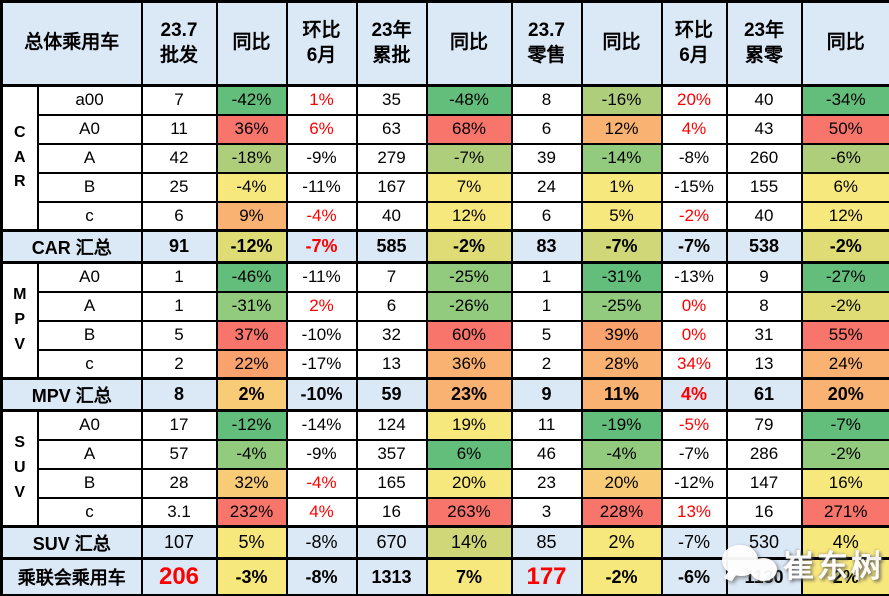 The height and width of the screenshot is (596, 889). What do you see at coordinates (391, 100) in the screenshot?
I see `value-cell: 35` at bounding box center [391, 100].